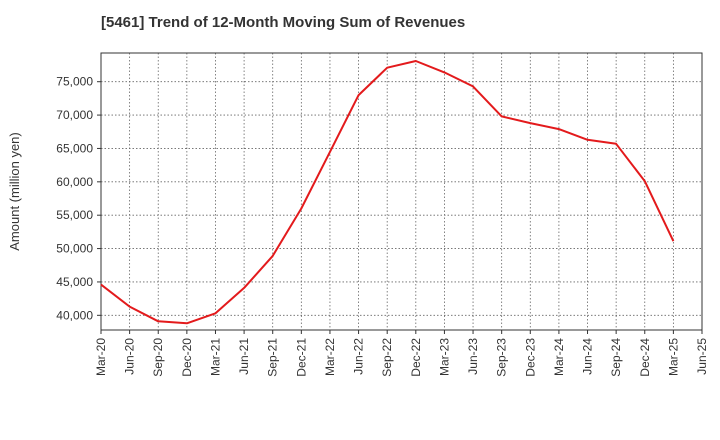  I want to click on x-tick-label: Sep-22, so click(387, 357).